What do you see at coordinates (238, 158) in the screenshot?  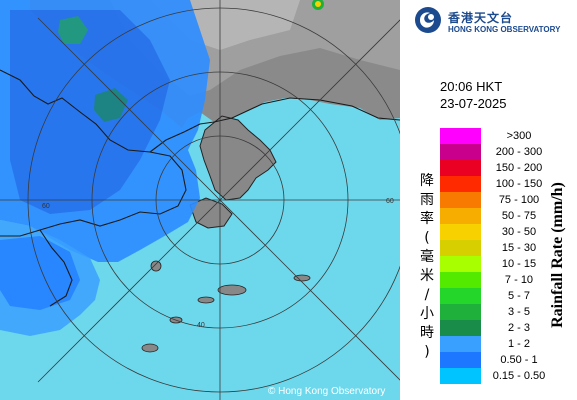 I see `hk-islands` at bounding box center [238, 158].